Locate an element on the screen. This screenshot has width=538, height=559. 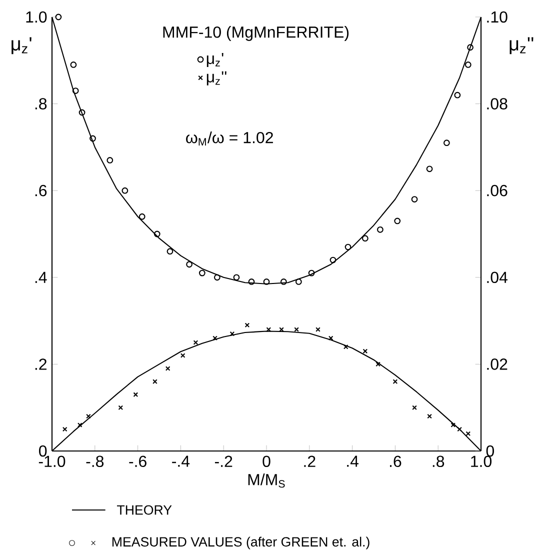
x-tick-label: 0 is located at coordinates (266, 462).